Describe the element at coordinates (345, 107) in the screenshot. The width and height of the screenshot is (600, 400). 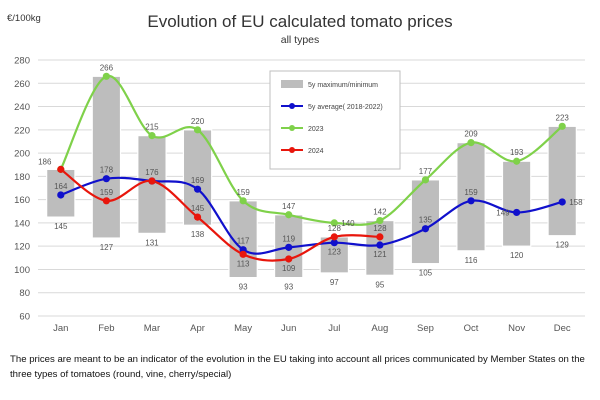
I see `legend-label: 5y average( 2018-2022)` at that location.